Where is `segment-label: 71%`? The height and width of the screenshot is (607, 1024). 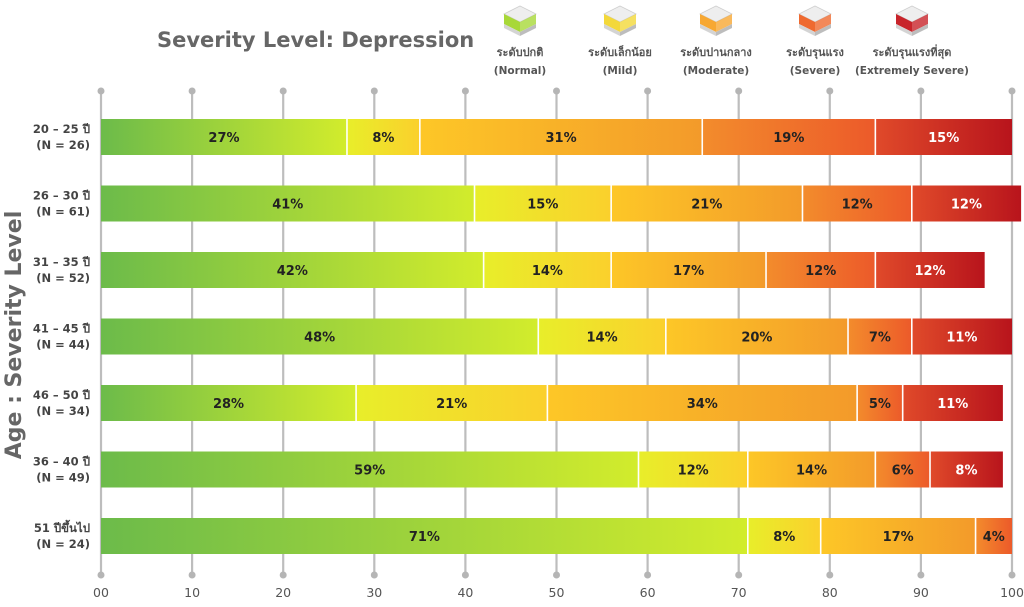 segment-label: 71% is located at coordinates (424, 537).